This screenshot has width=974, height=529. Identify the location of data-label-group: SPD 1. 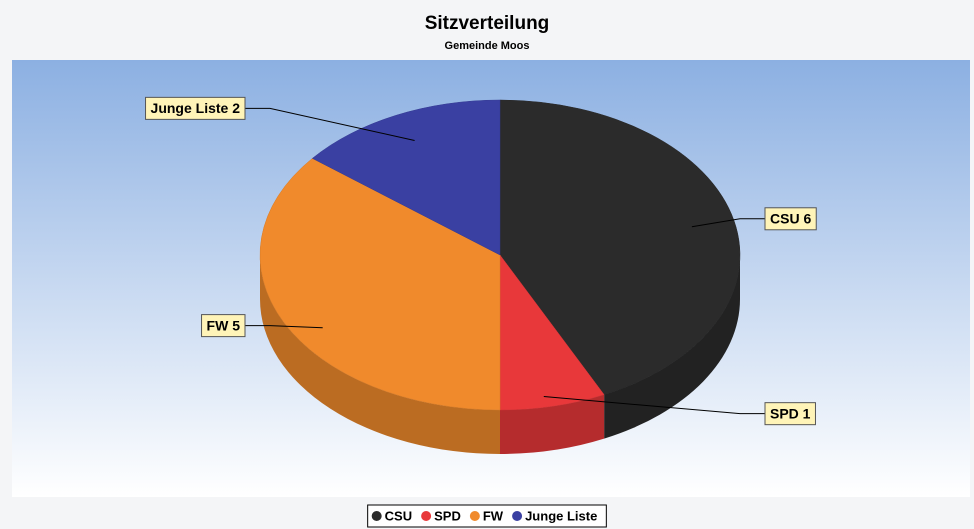
(679, 411).